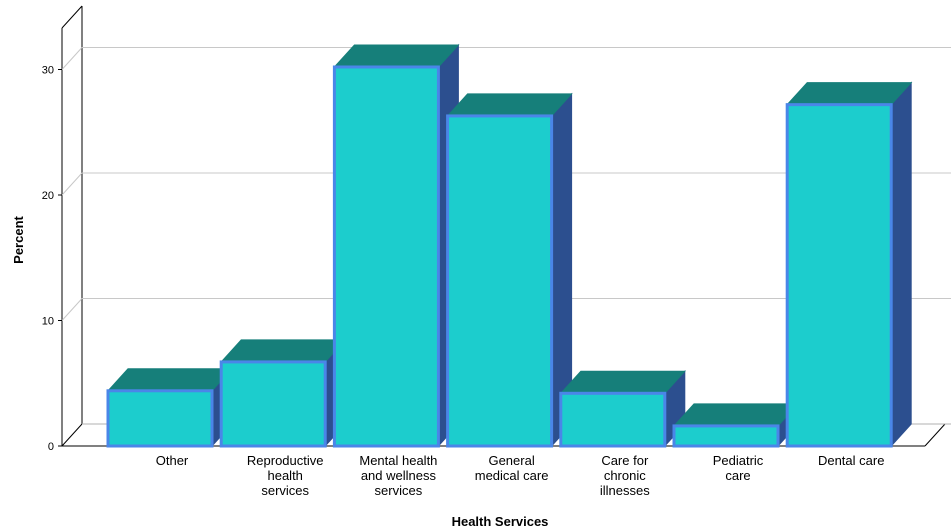 The width and height of the screenshot is (951, 531). I want to click on x-category-label: General medical care, so click(512, 468).